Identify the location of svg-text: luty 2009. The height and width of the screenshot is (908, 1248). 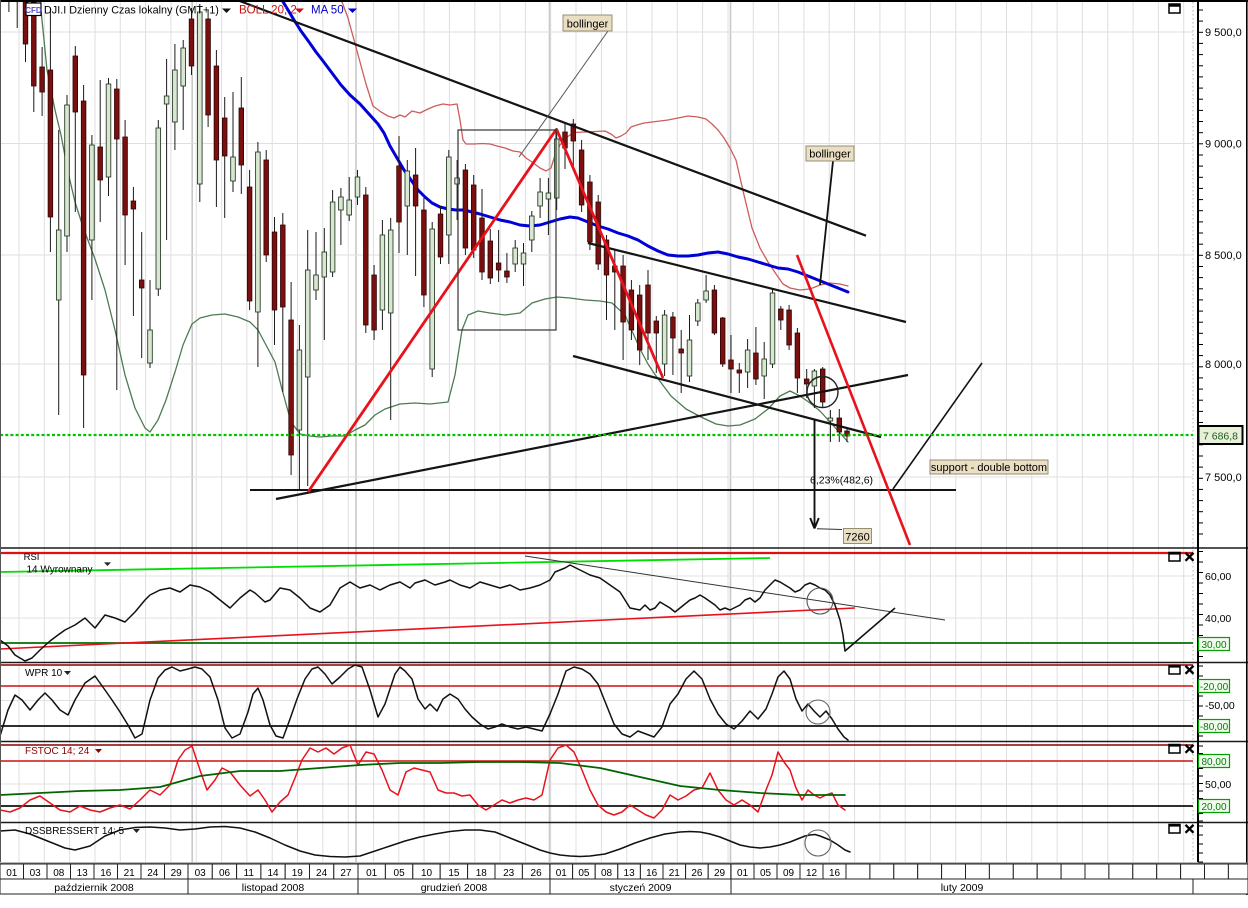
(962, 888).